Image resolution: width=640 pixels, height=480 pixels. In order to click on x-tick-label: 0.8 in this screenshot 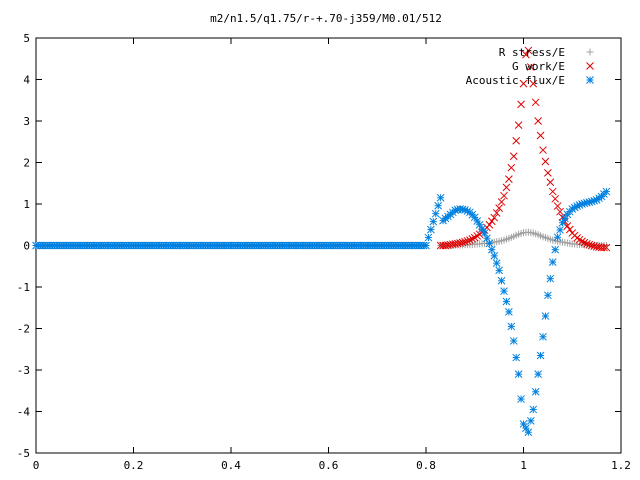, I will do `click(426, 465)`.